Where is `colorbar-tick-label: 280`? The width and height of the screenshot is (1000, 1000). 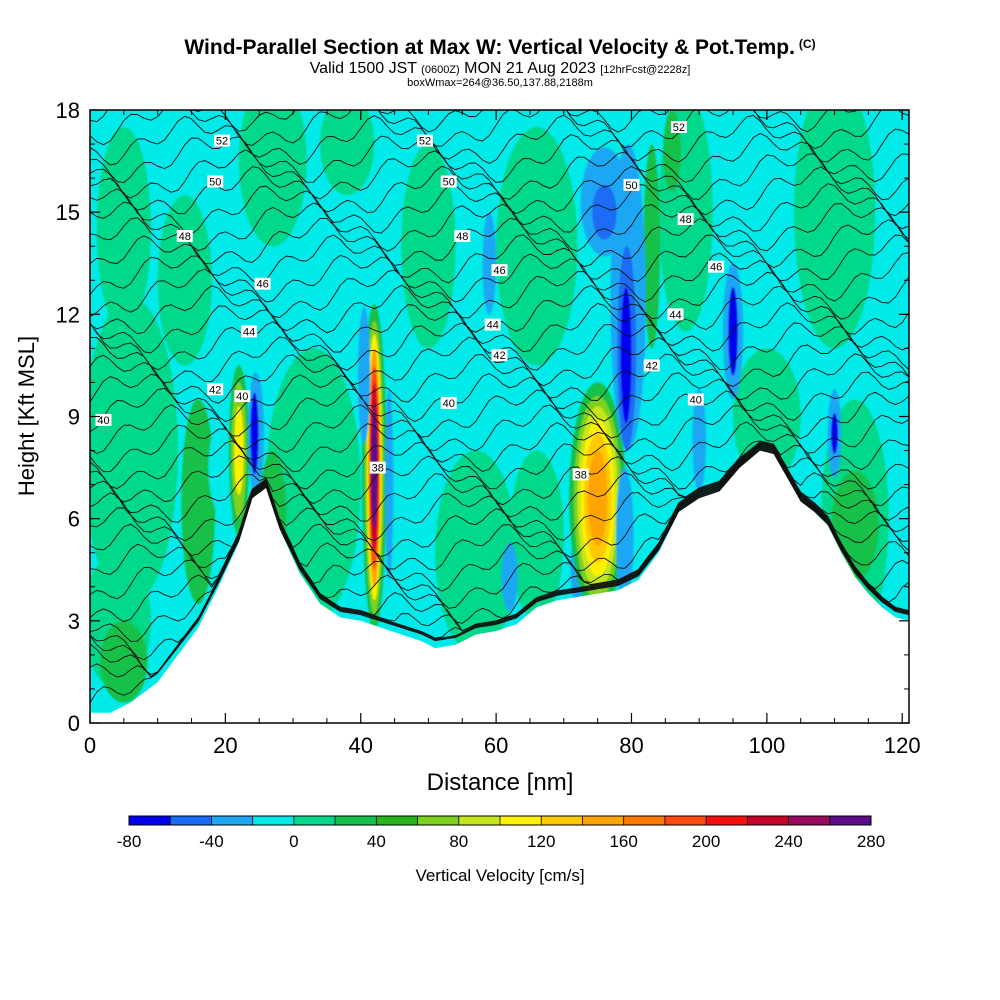 colorbar-tick-label: 280 is located at coordinates (871, 841).